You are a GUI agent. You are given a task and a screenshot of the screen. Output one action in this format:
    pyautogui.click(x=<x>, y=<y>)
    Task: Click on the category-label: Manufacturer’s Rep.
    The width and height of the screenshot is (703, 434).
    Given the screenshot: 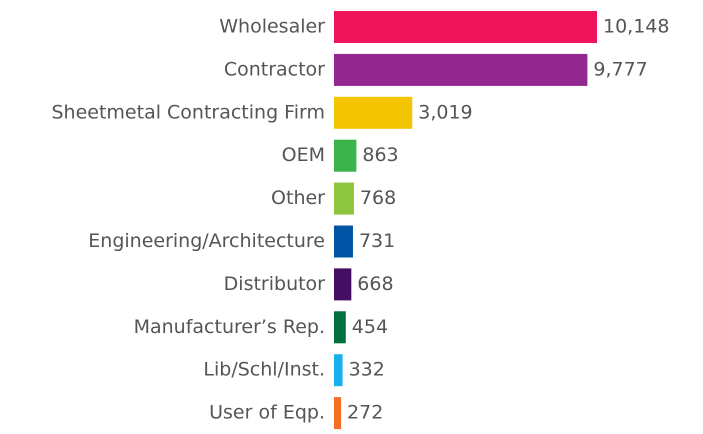 What is the action you would take?
    pyautogui.click(x=229, y=327)
    